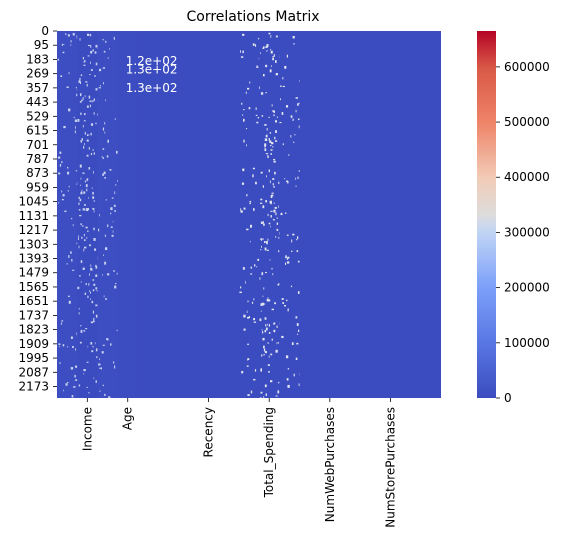 The image size is (568, 559). What do you see at coordinates (33, 330) in the screenshot?
I see `y-tick-label: 1823` at bounding box center [33, 330].